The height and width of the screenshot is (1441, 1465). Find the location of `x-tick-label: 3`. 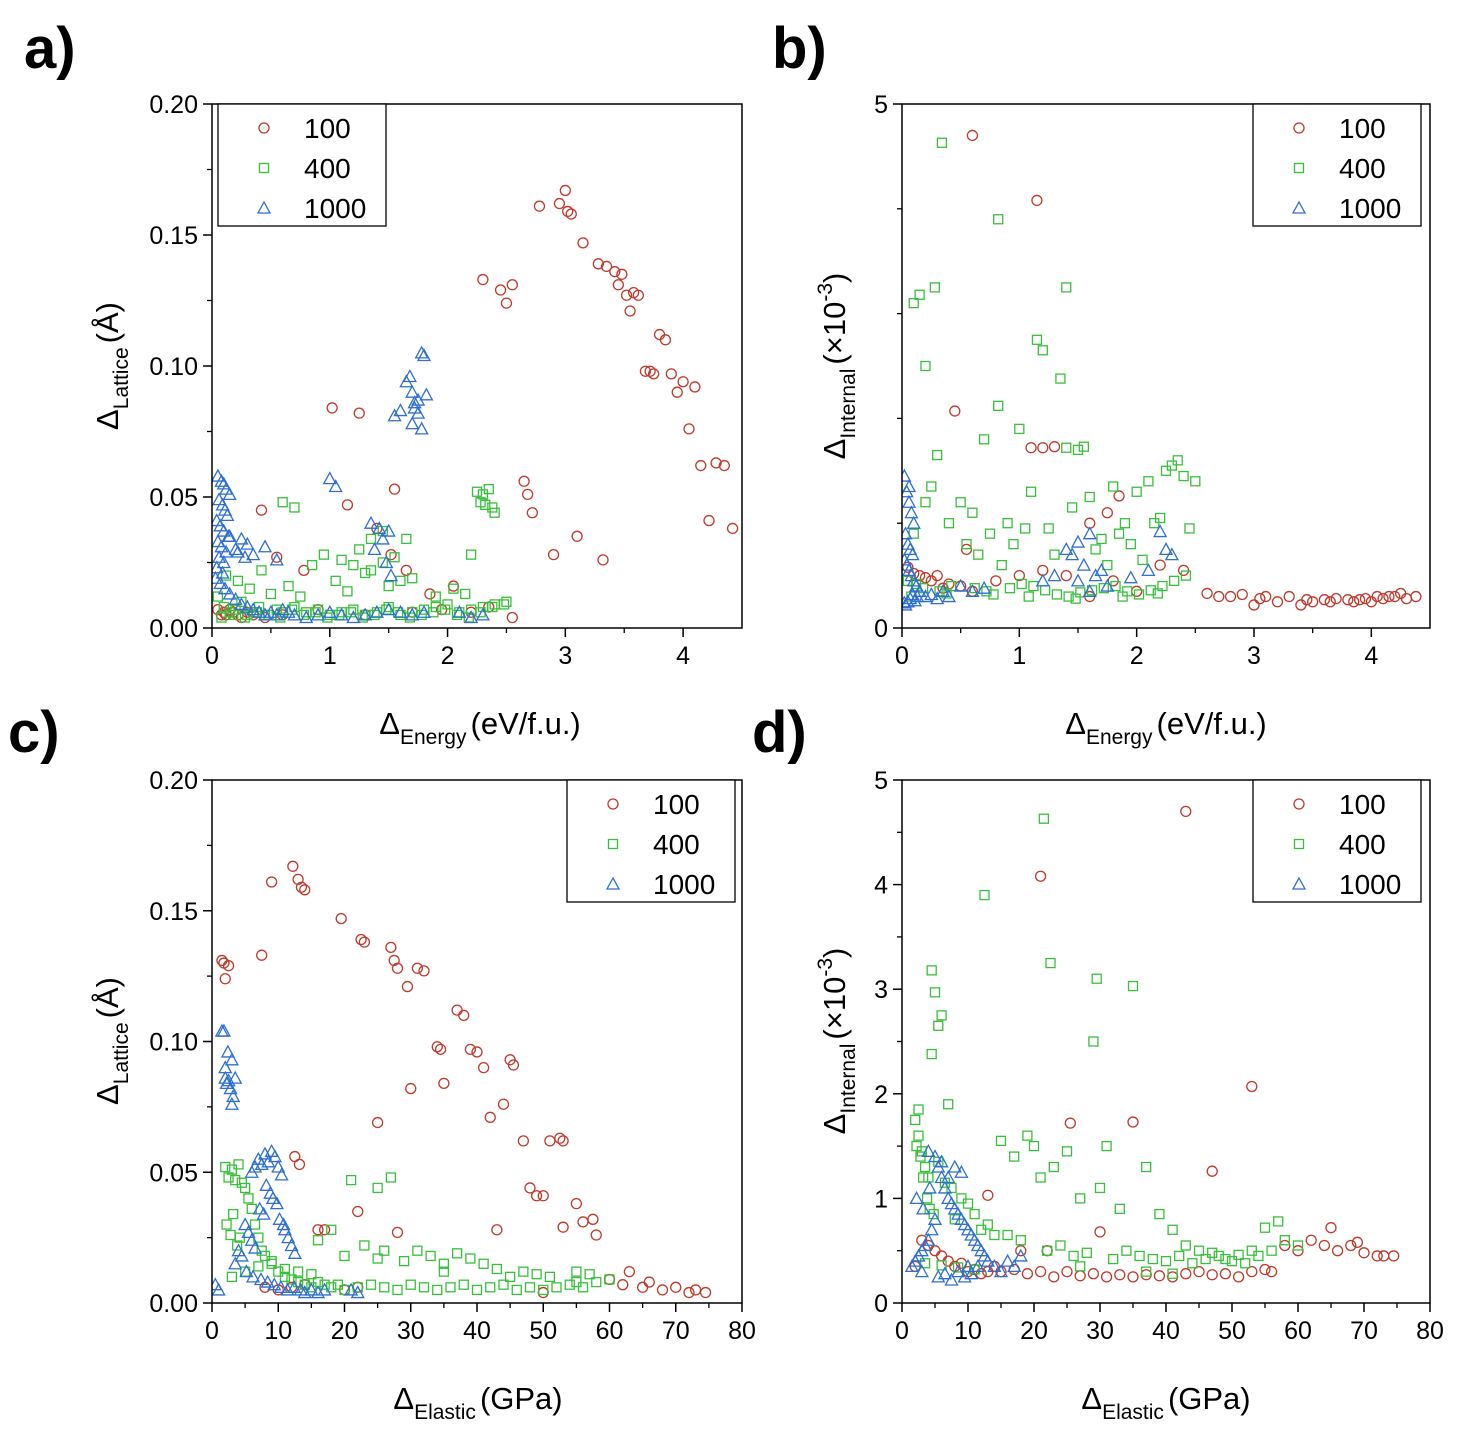

x-tick-label: 3 is located at coordinates (1254, 656).